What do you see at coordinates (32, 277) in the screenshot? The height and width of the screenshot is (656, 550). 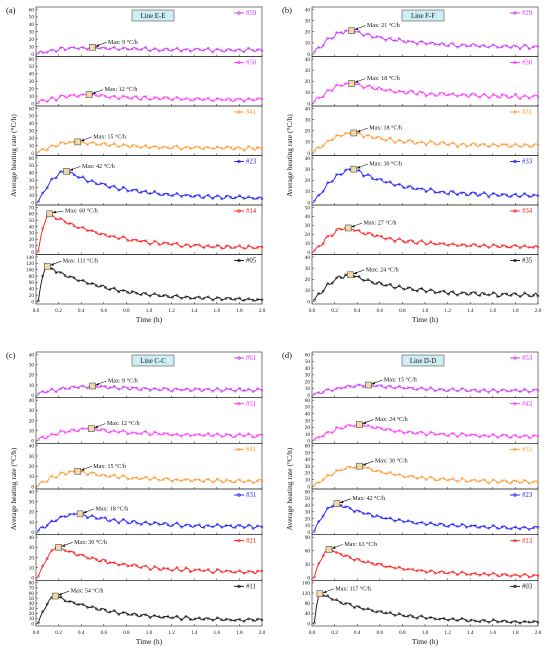 I see `y-tick-label: 80` at bounding box center [32, 277].